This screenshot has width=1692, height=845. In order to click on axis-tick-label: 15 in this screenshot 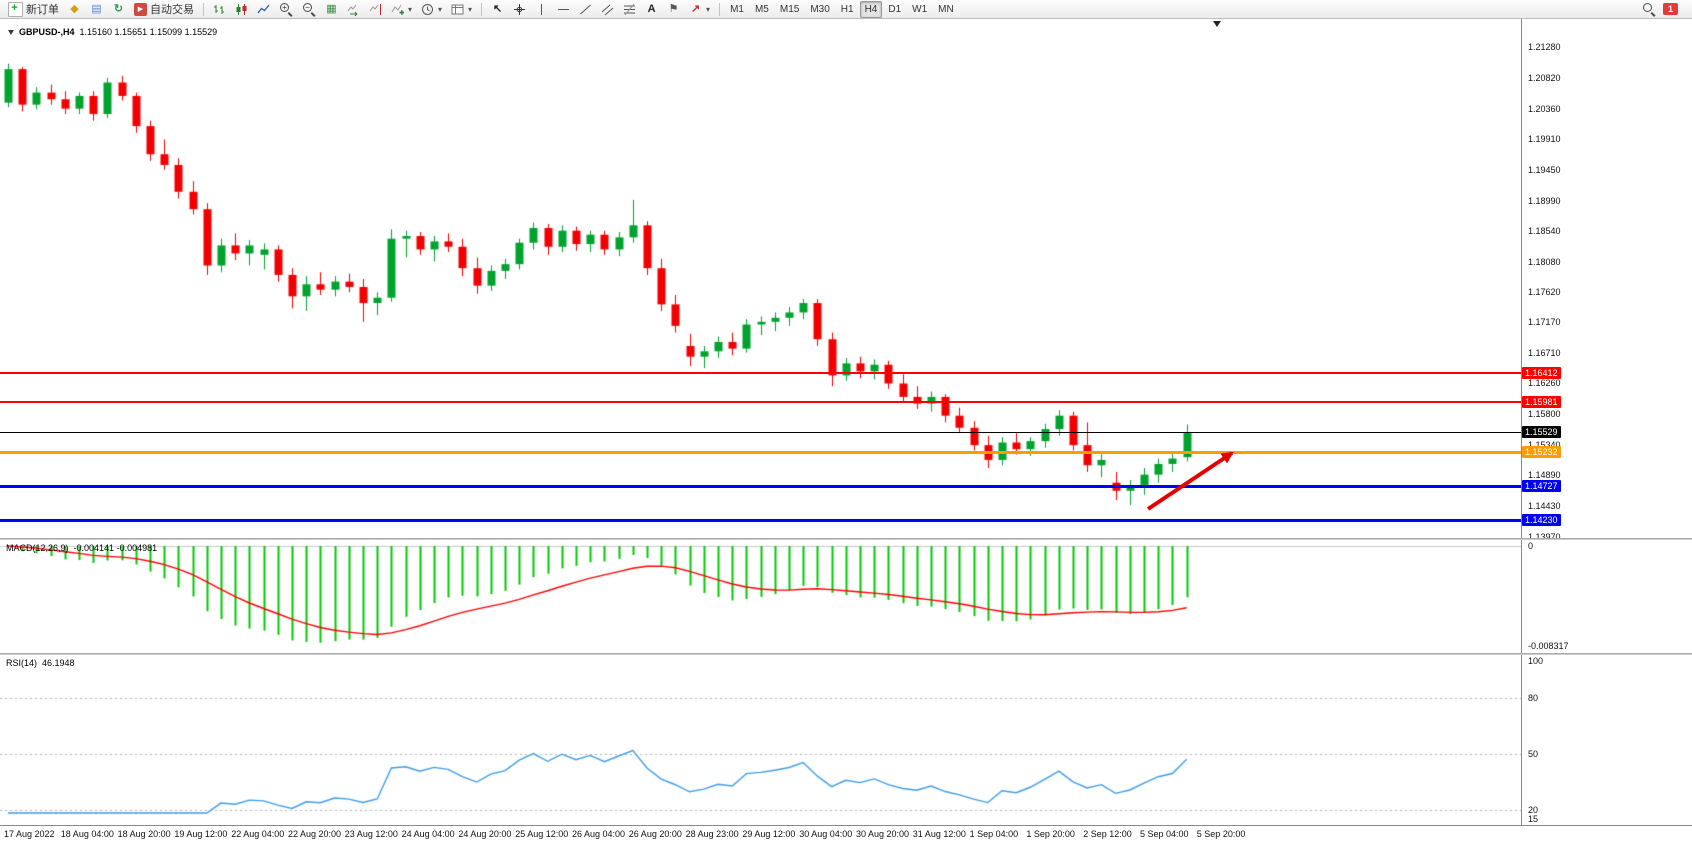, I will do `click(1533, 819)`.